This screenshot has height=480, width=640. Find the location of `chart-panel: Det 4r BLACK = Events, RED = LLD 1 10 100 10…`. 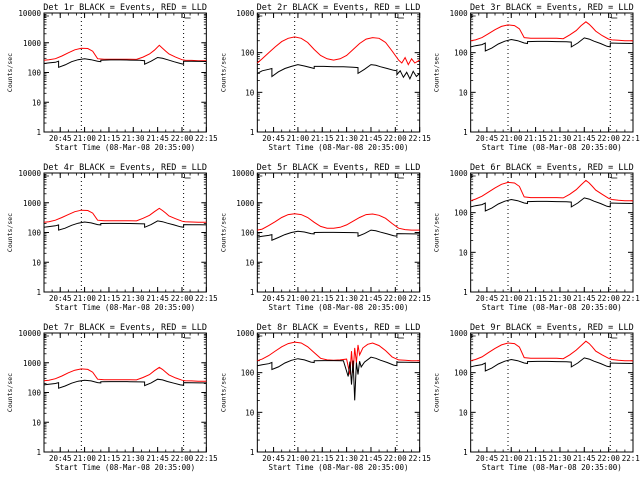

chart-panel: Det 4r BLACK = Events, RED = LLD 1 10 100 10… is located at coordinates (112, 237).